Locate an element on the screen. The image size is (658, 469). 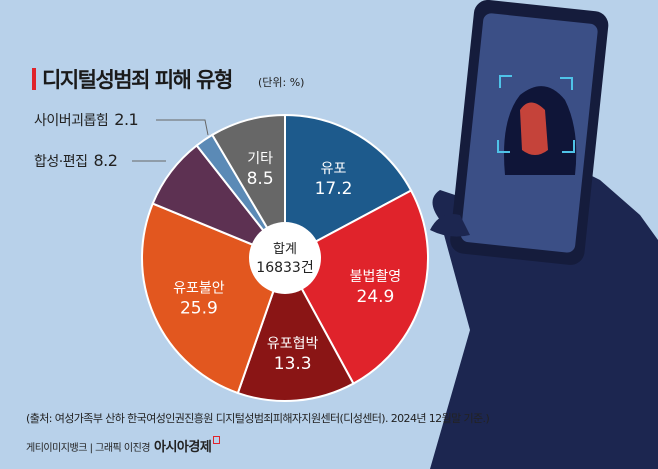
center-value: 16833건 is located at coordinates (284, 268).